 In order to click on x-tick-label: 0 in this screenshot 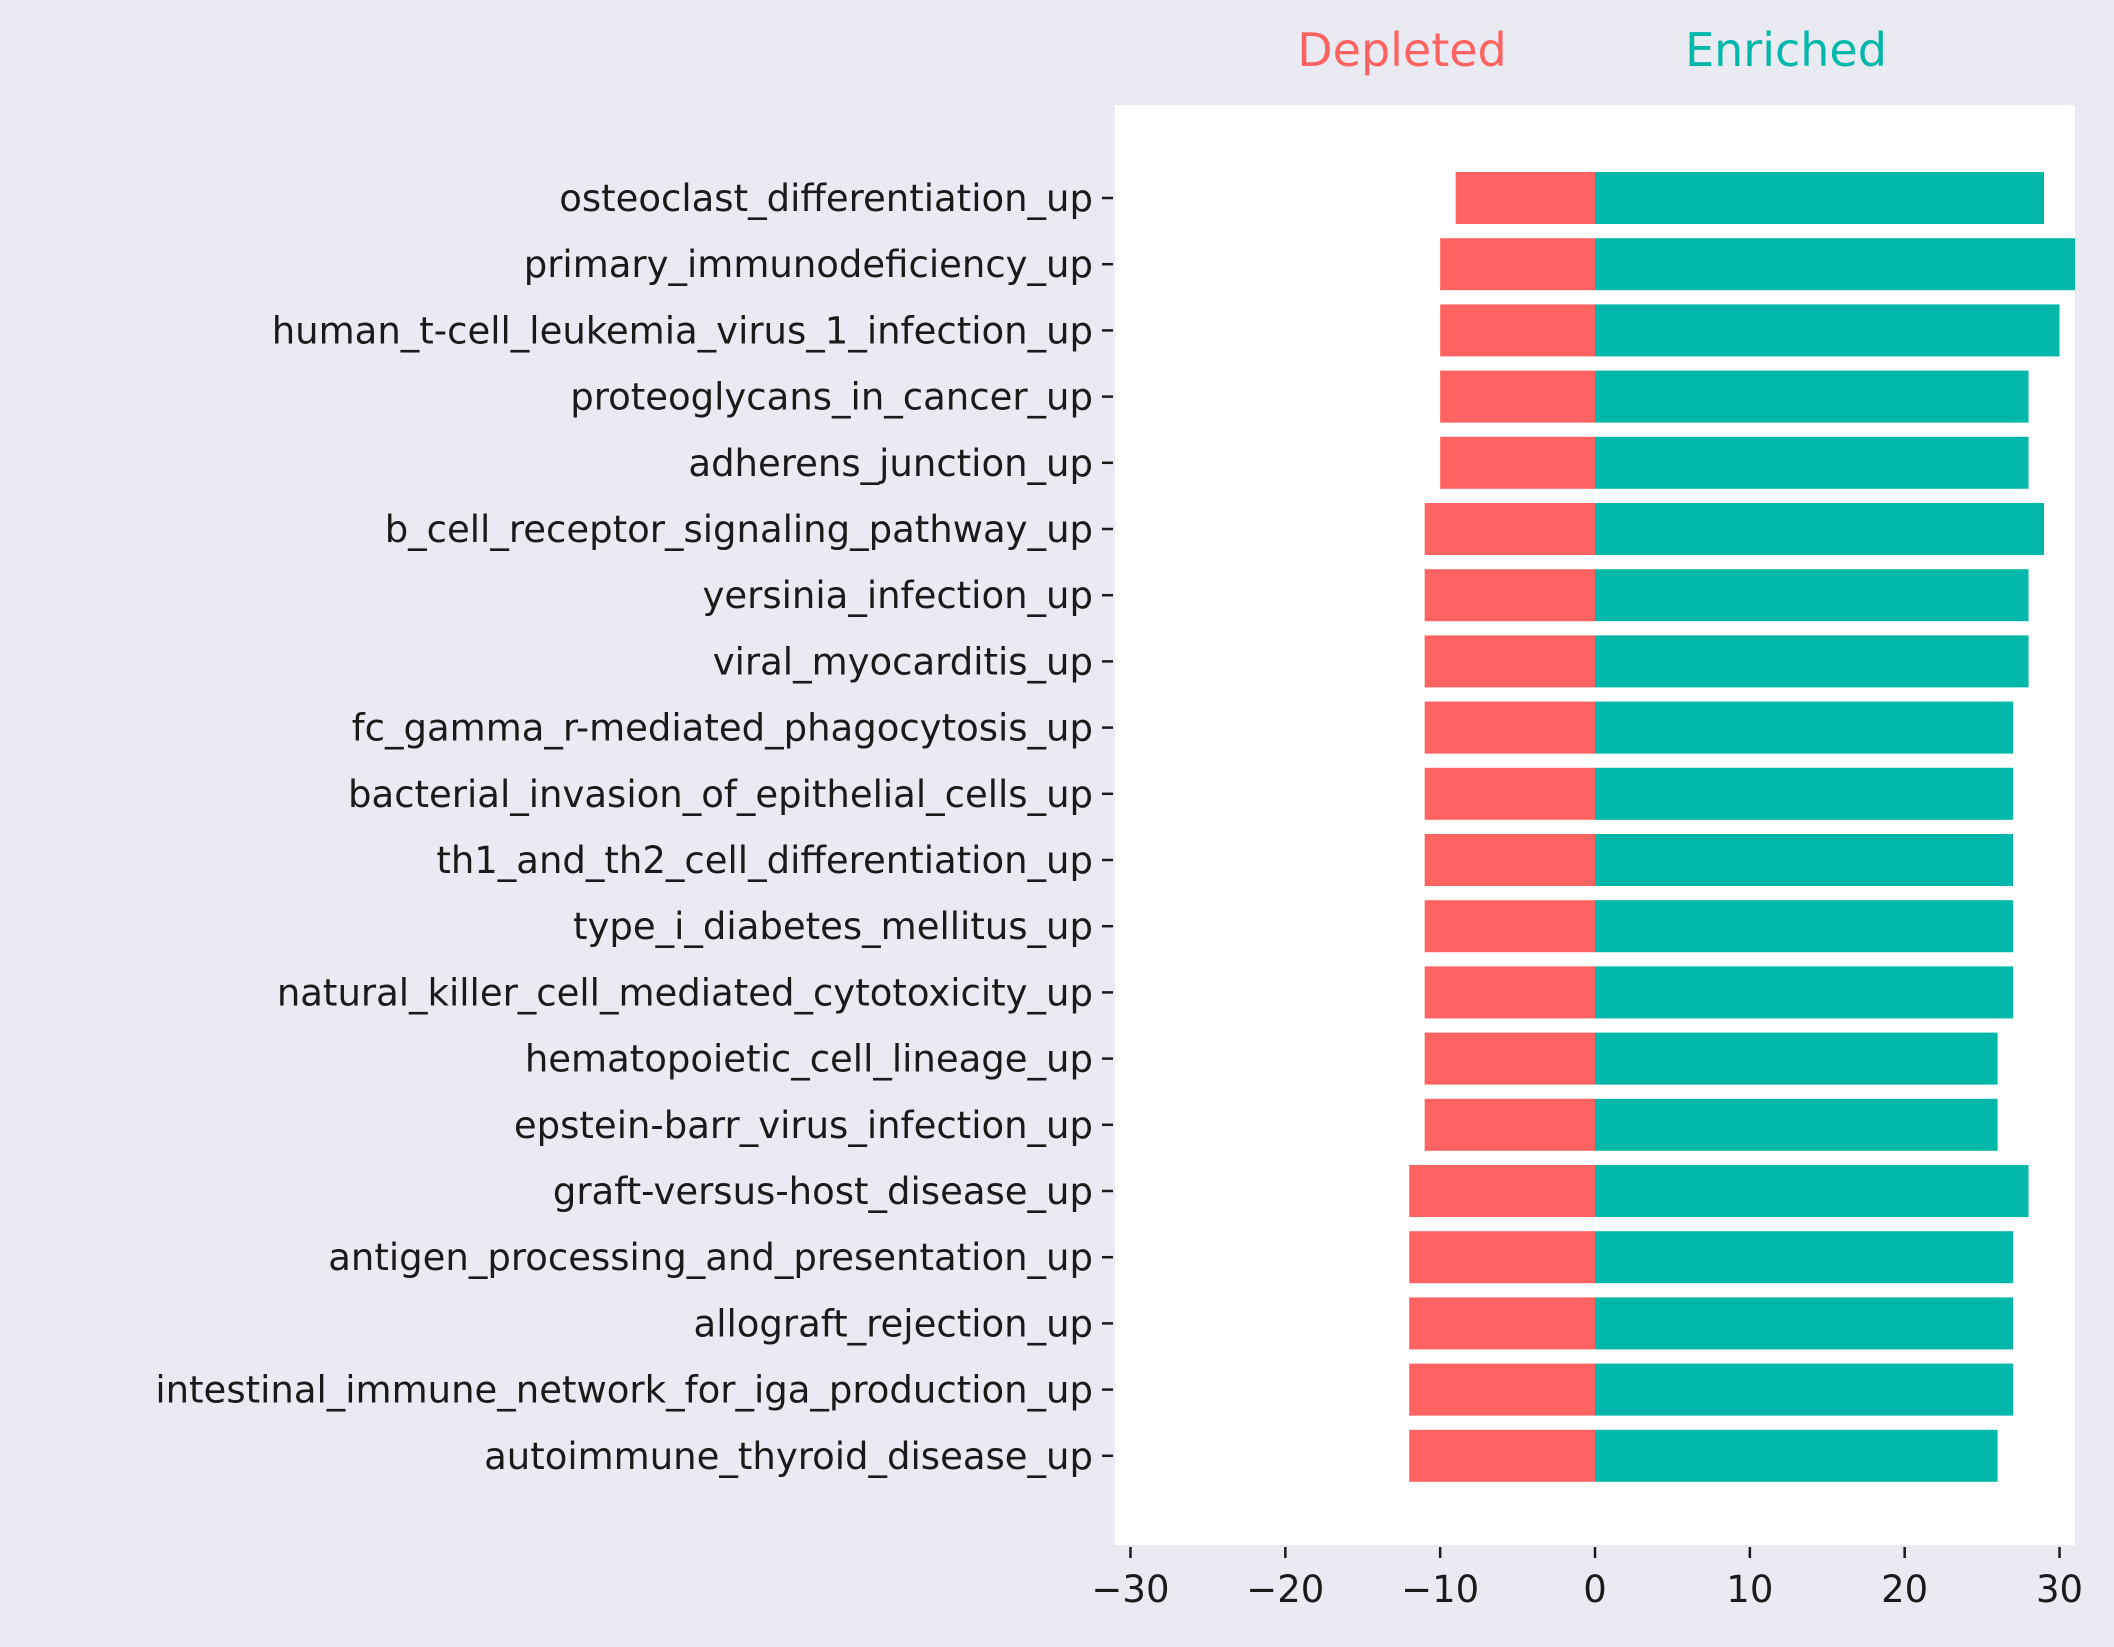, I will do `click(1595, 1589)`.